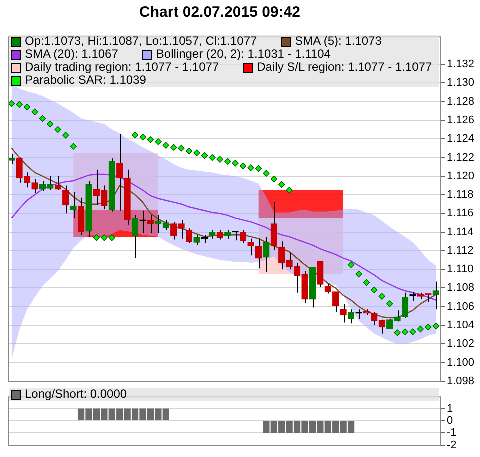  I want to click on legend-label: Long/Short: 0.0000, so click(76, 394).